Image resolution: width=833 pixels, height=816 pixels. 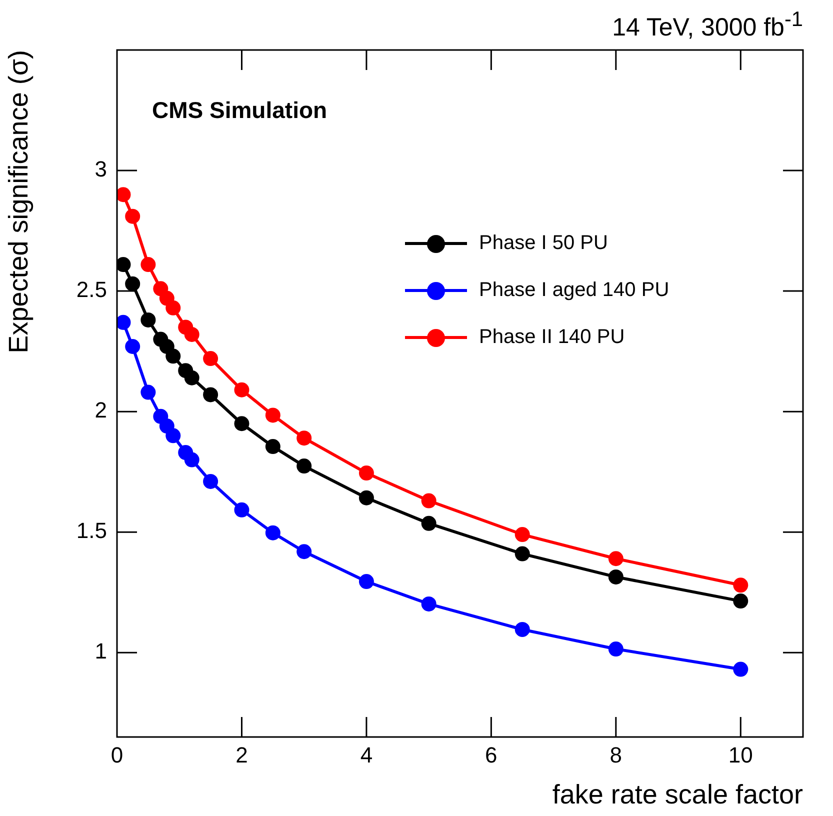 I want to click on x-tick-label: 6, so click(x=491, y=755).